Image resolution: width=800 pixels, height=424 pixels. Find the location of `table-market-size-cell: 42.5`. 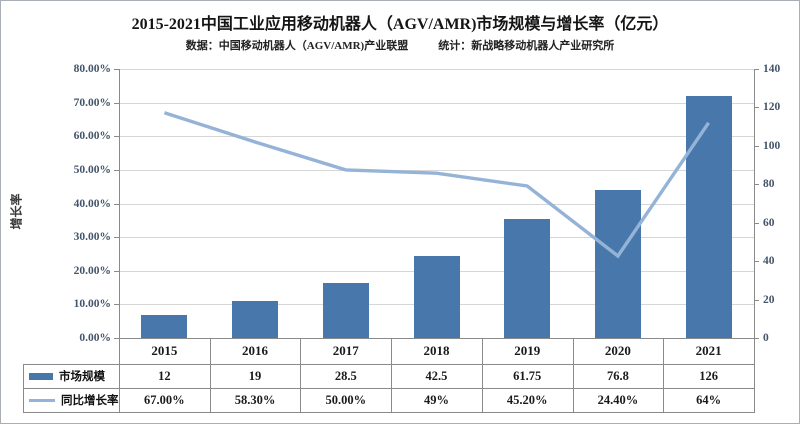

table-market-size-cell: 42.5 is located at coordinates (436, 375).